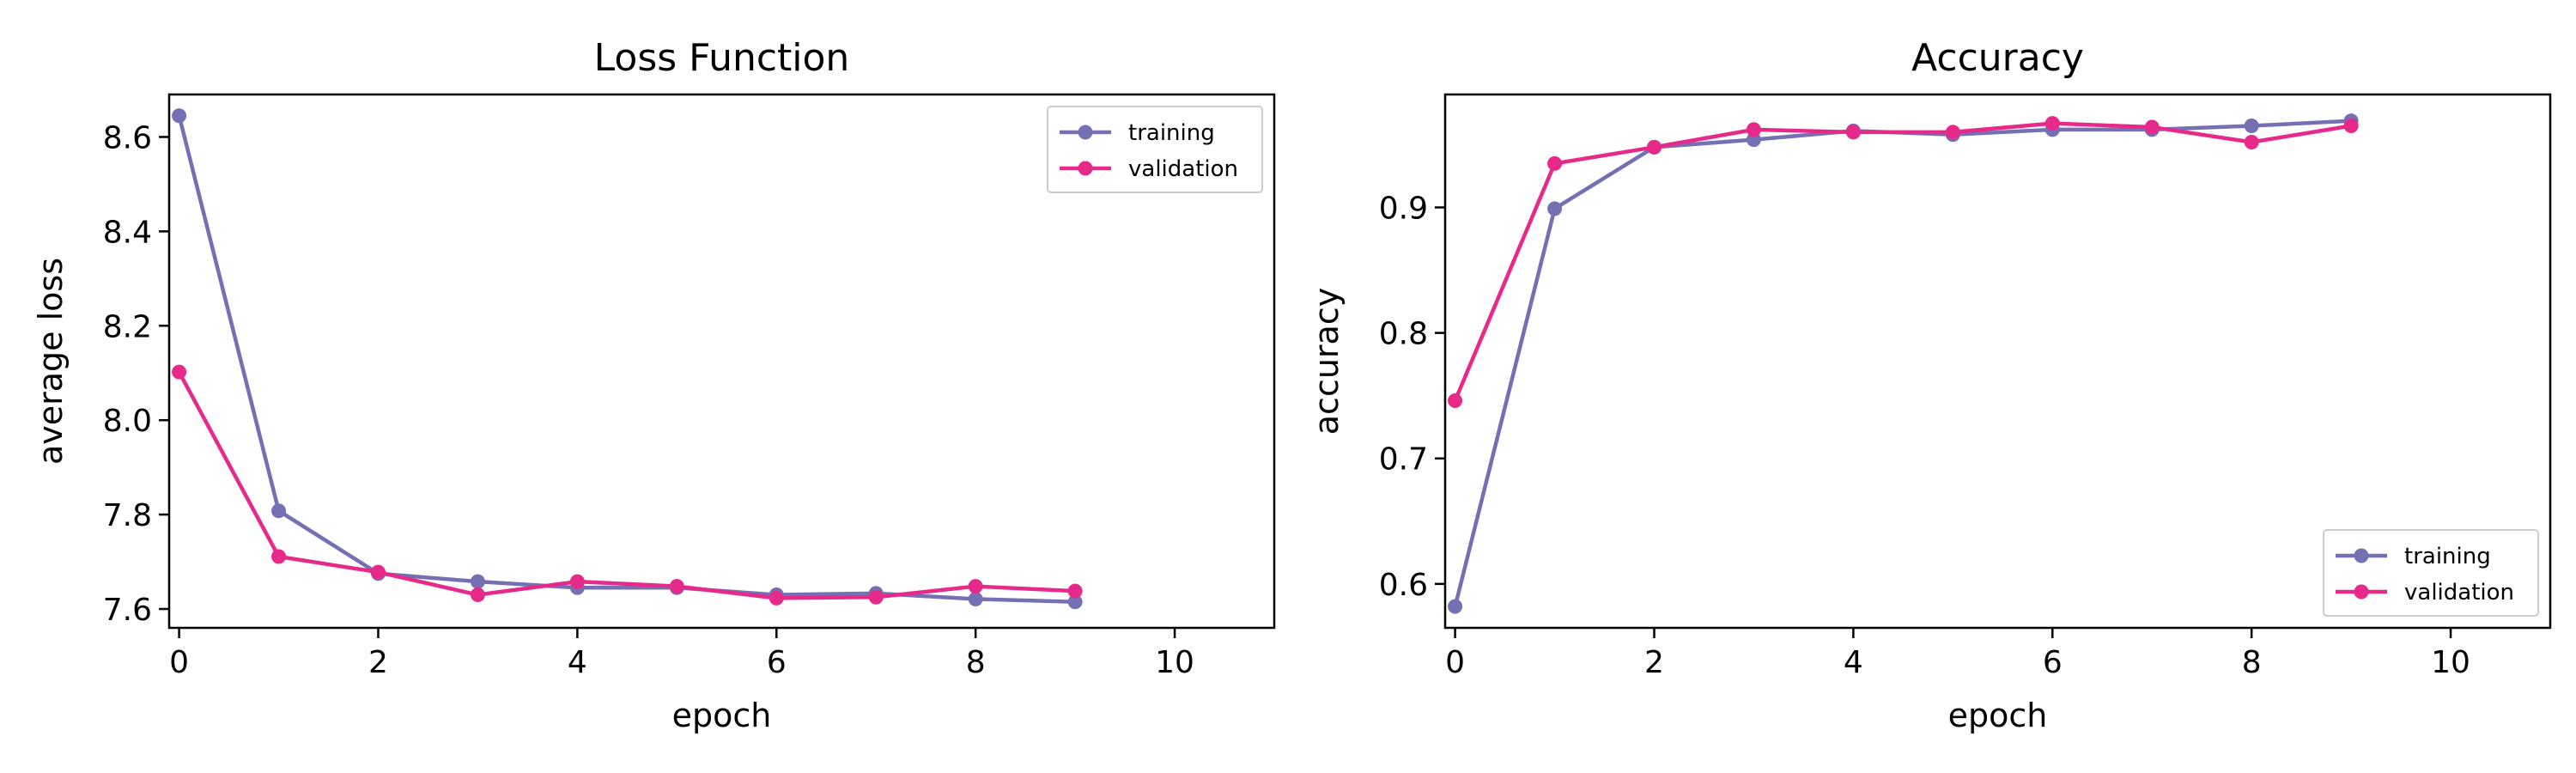 The height and width of the screenshot is (773, 2576). What do you see at coordinates (722, 58) in the screenshot?
I see `chart-title: Loss Function` at bounding box center [722, 58].